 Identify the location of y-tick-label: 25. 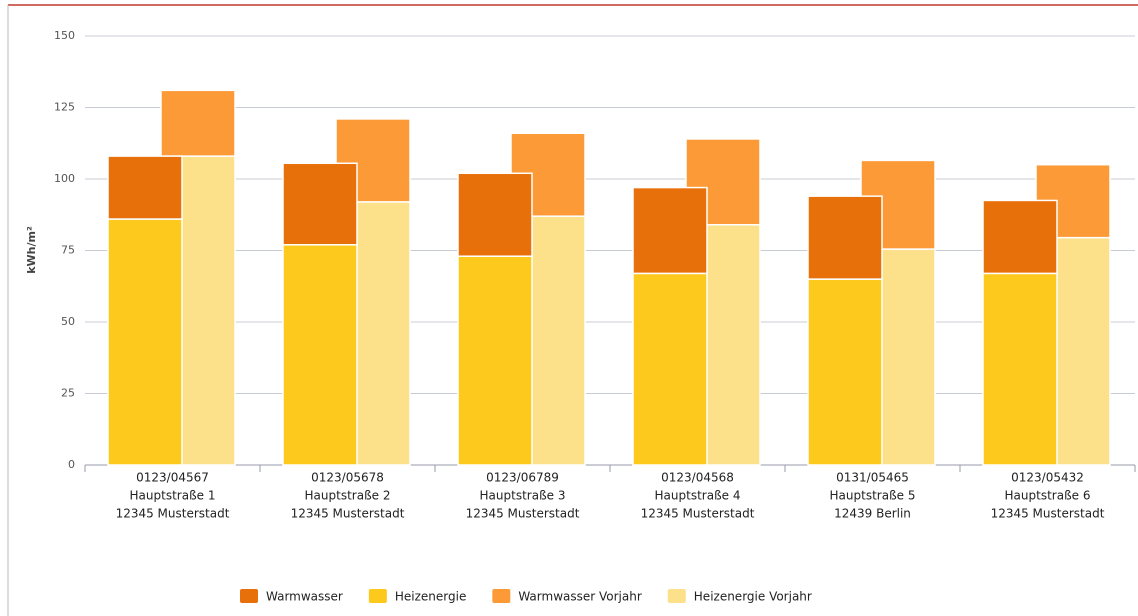
(68, 393).